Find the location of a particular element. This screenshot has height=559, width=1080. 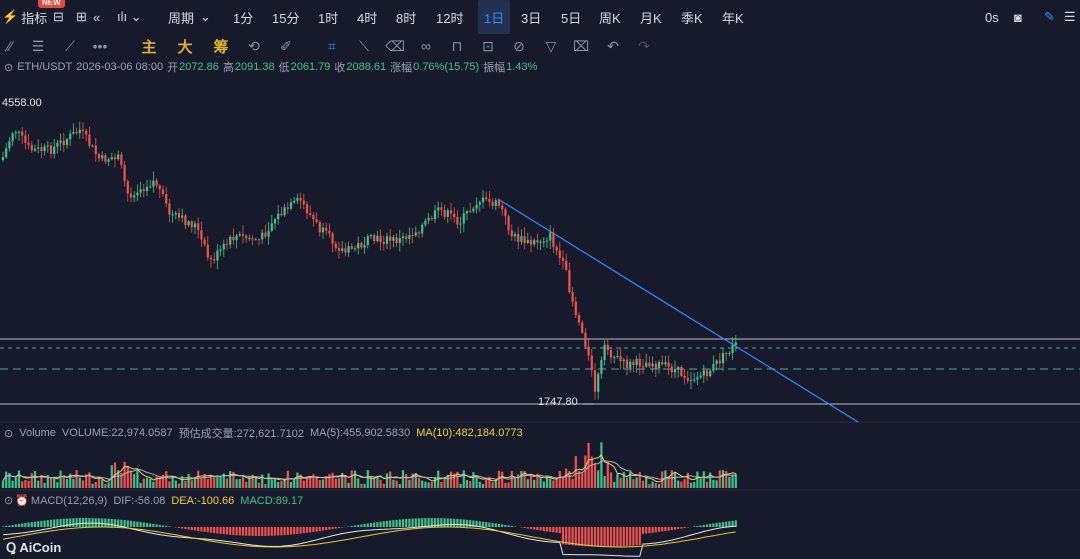

interval-8h: 8时 is located at coordinates (406, 18).